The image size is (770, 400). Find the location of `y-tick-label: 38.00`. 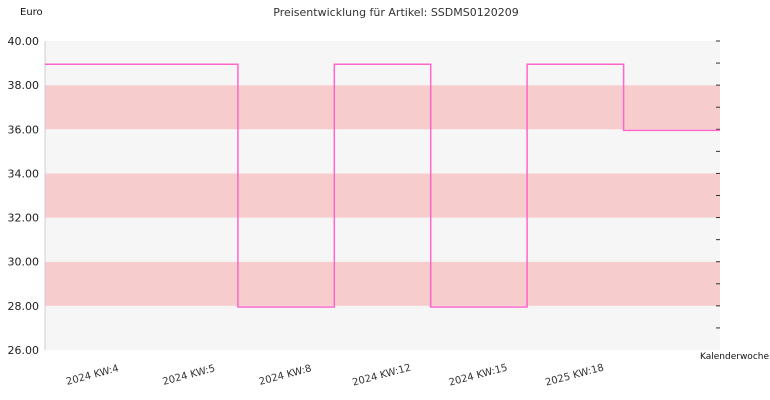

y-tick-label: 38.00 is located at coordinates (24, 85).